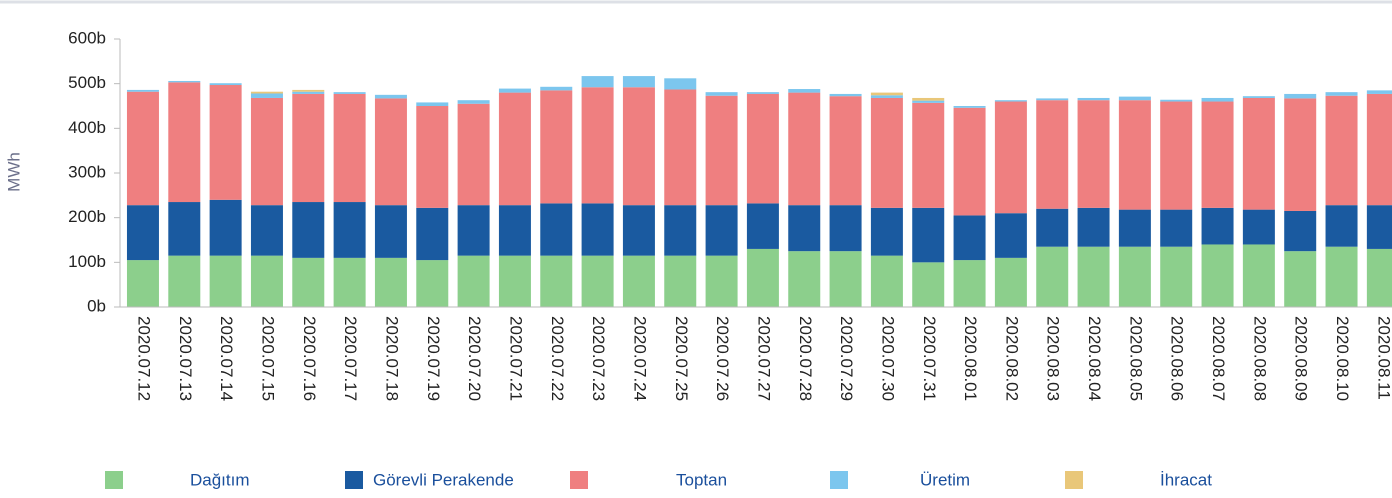  I want to click on x-tick-label: 2020.07.29, so click(846, 358).